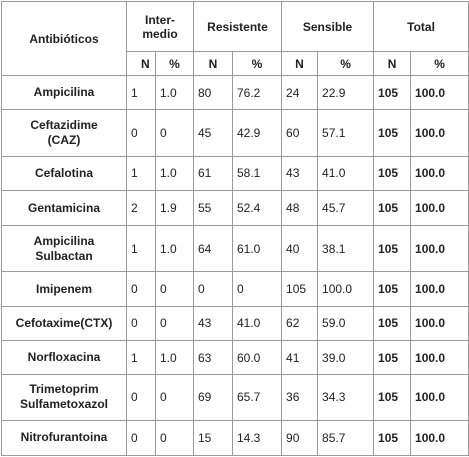  What do you see at coordinates (392, 63) in the screenshot?
I see `total-n-header: N` at bounding box center [392, 63].